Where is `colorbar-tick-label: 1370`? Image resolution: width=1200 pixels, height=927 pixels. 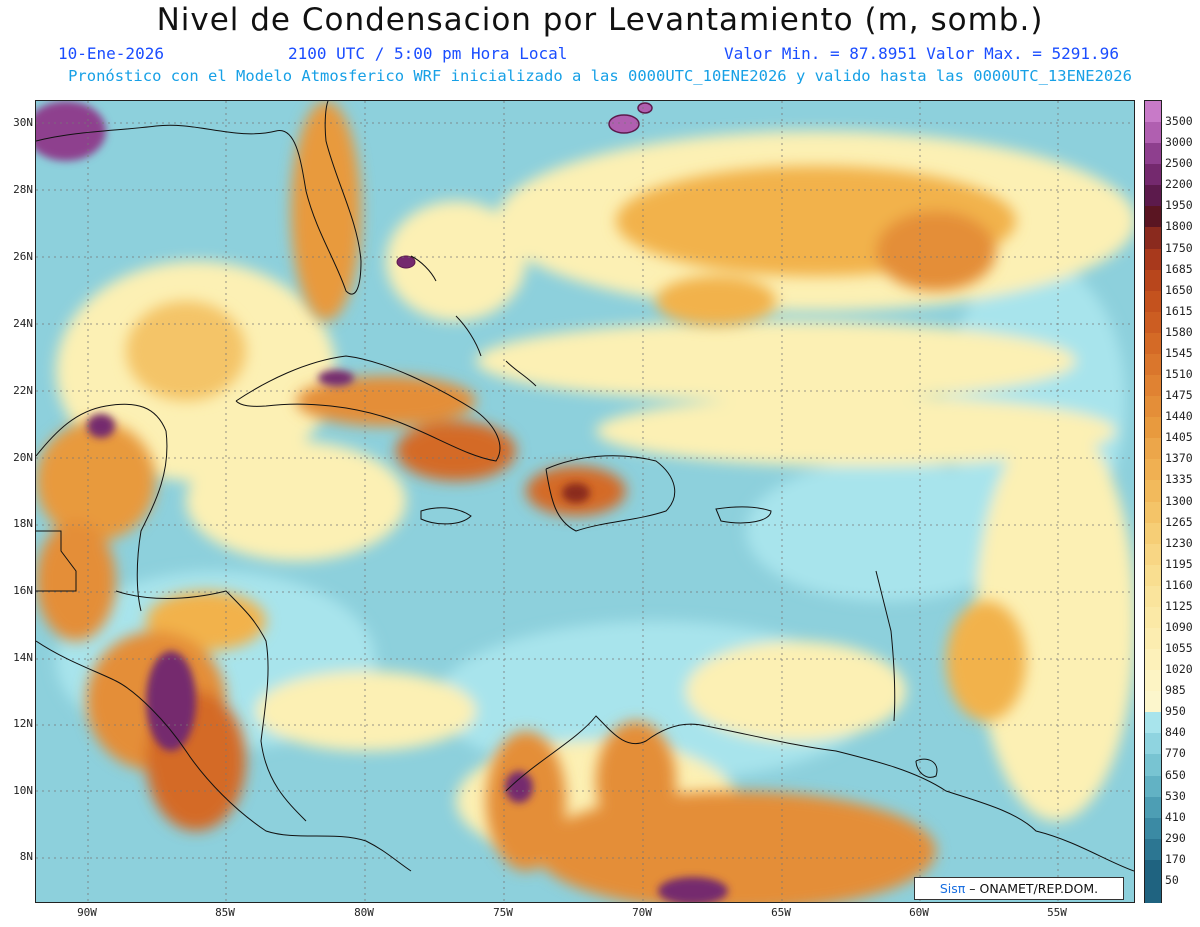 colorbar-tick-label: 1370 is located at coordinates (1179, 458).